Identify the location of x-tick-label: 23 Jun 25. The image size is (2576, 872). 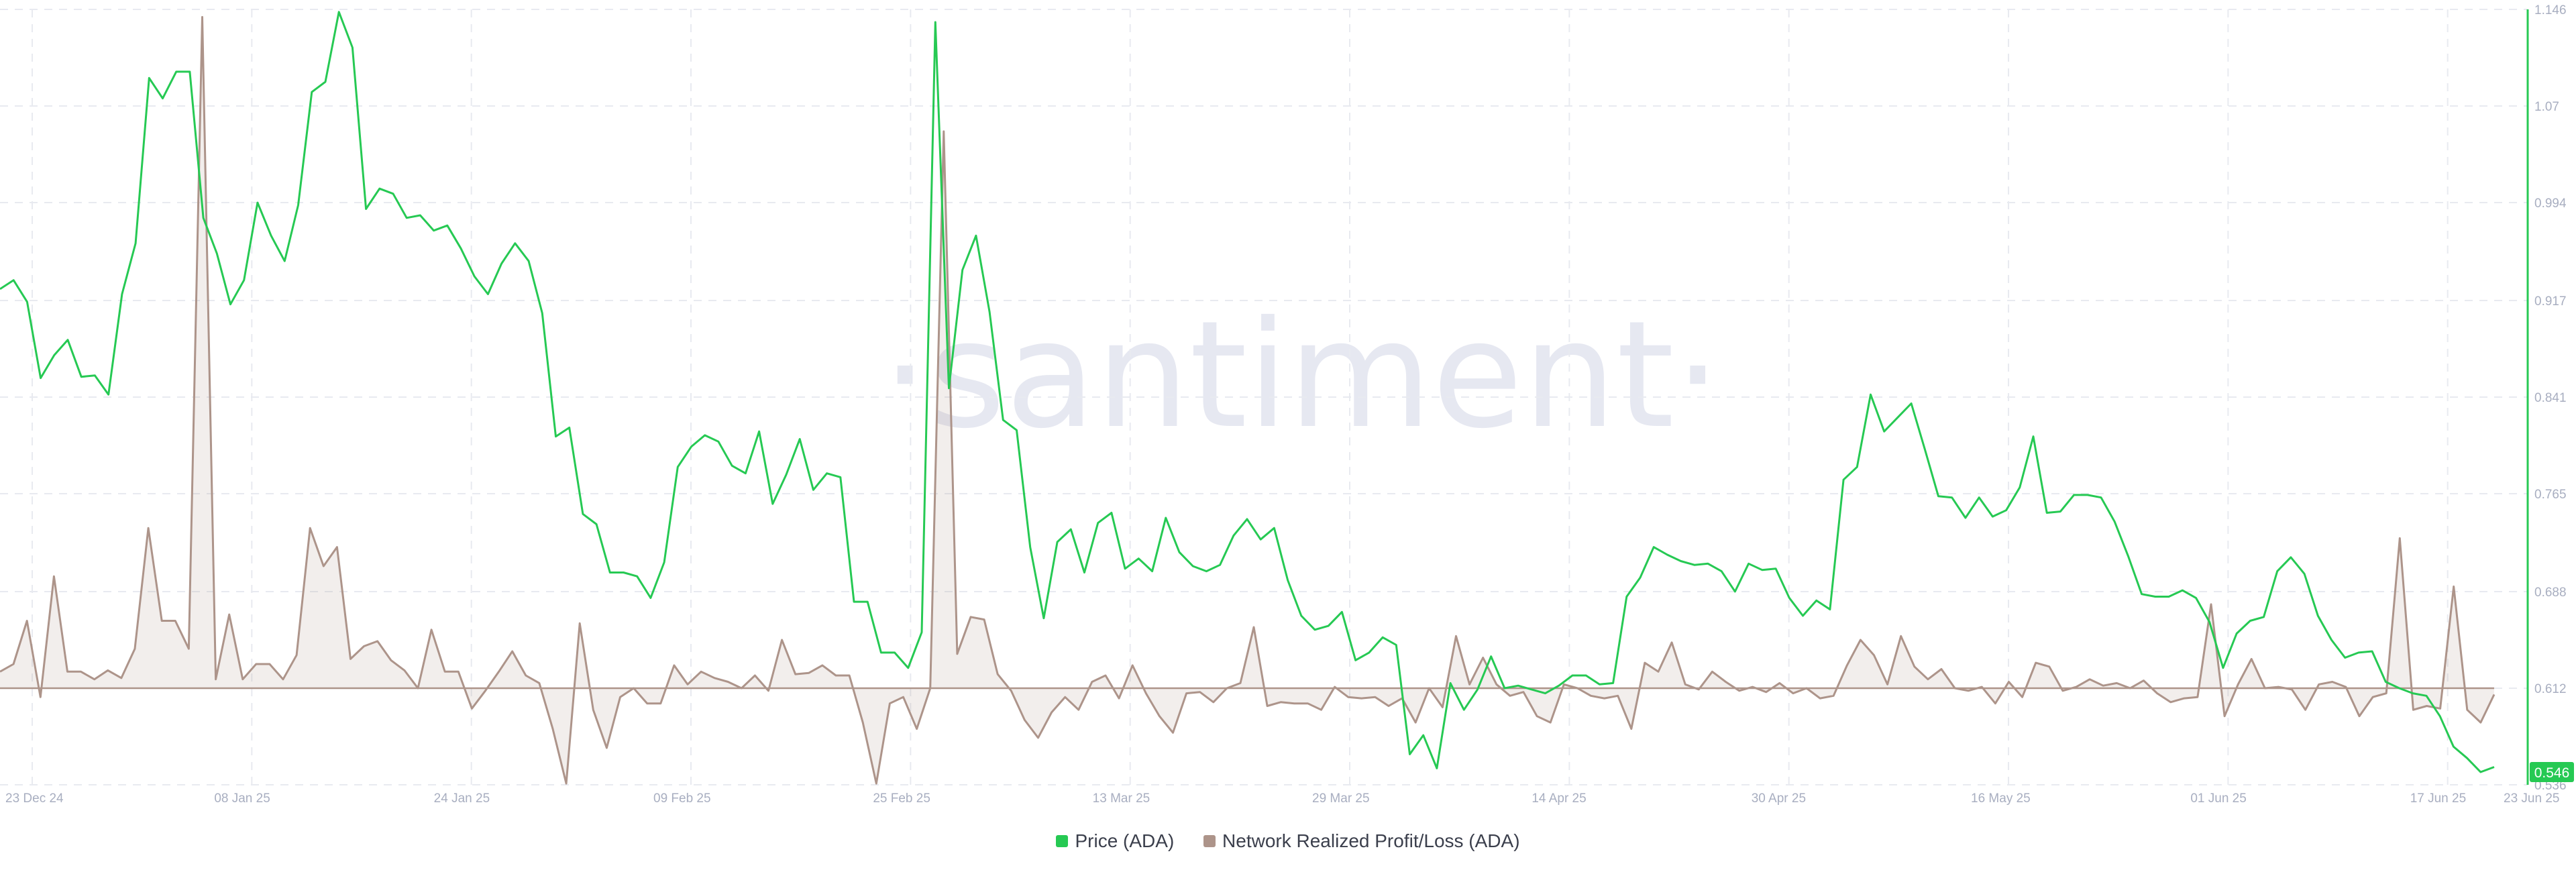
(2531, 799).